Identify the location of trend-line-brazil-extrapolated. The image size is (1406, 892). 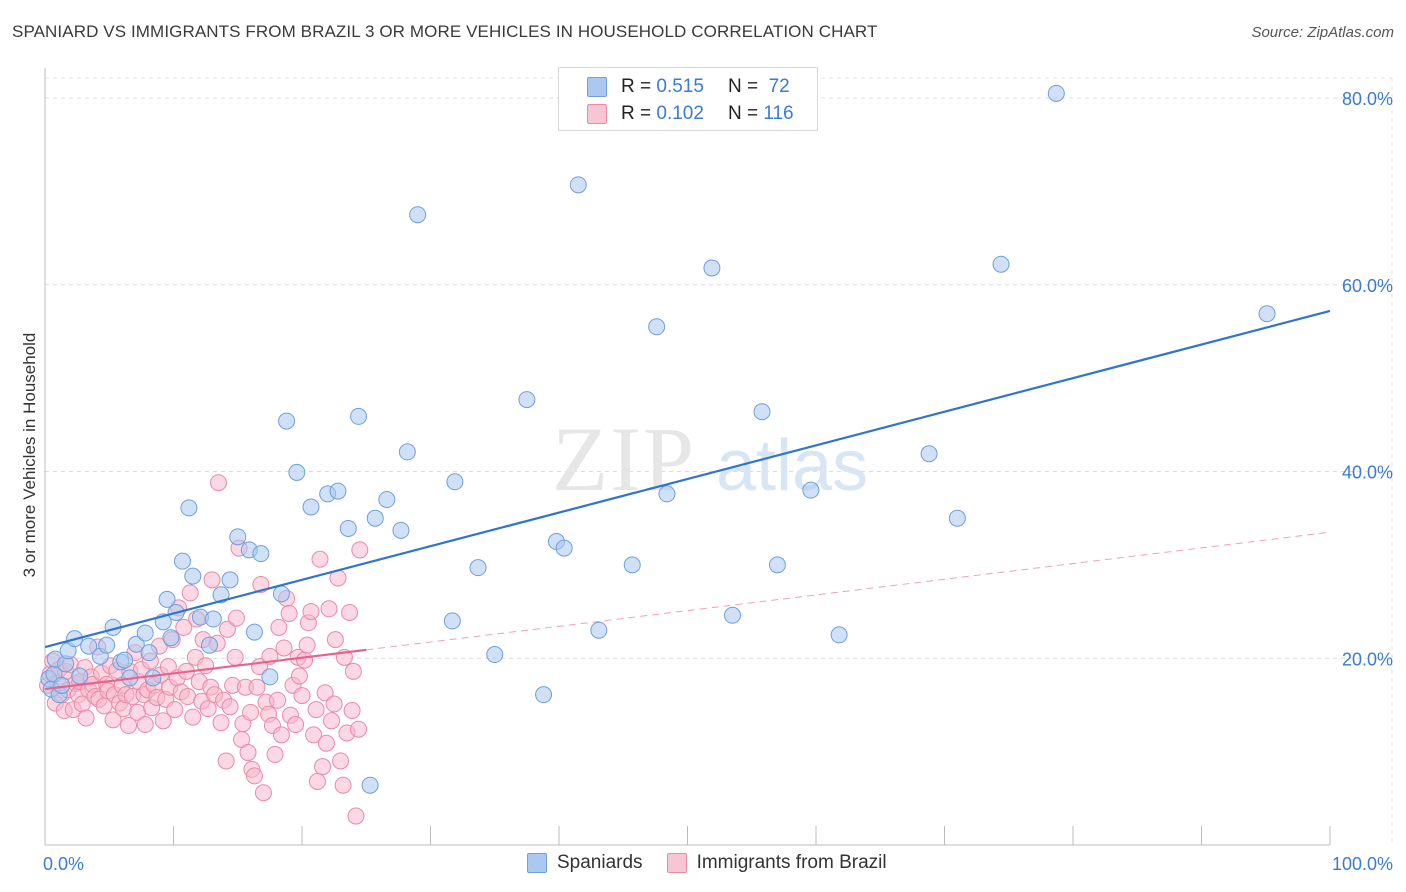
(848, 591).